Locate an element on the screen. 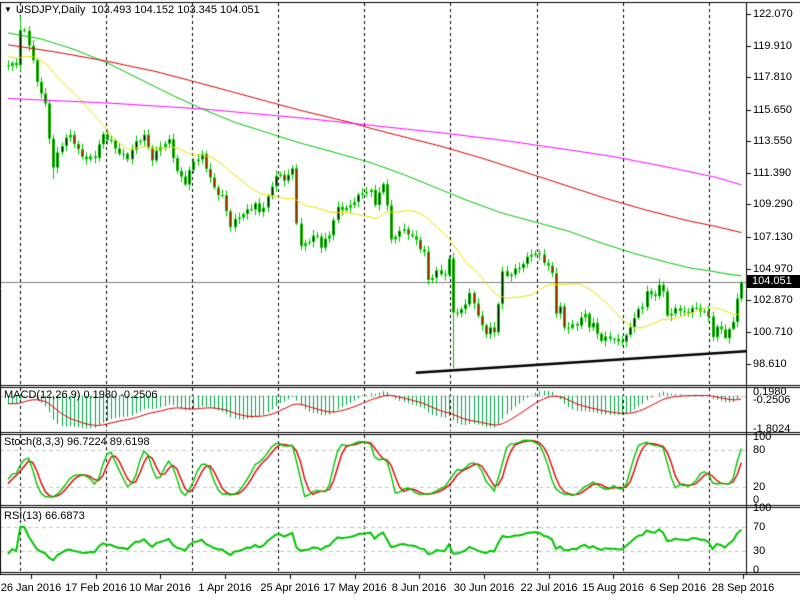  date-label: 1 Apr 2016 is located at coordinates (225, 588).